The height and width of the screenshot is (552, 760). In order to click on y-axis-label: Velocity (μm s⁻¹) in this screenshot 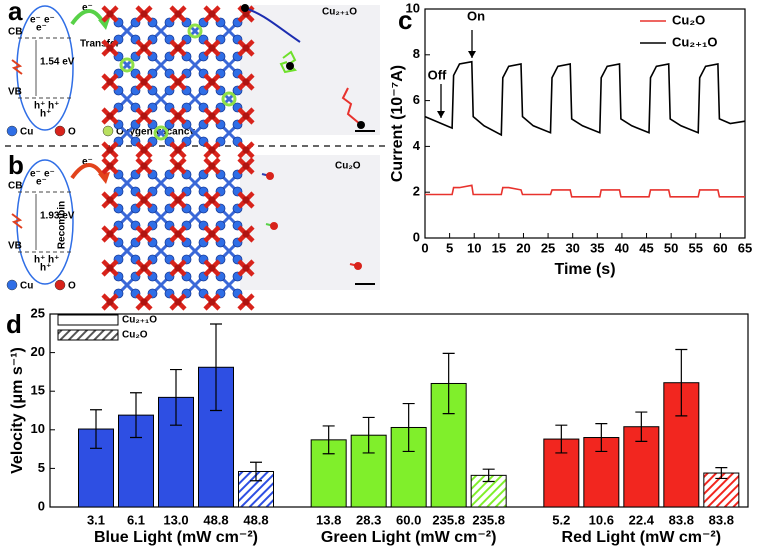, I will do `click(17, 410)`.